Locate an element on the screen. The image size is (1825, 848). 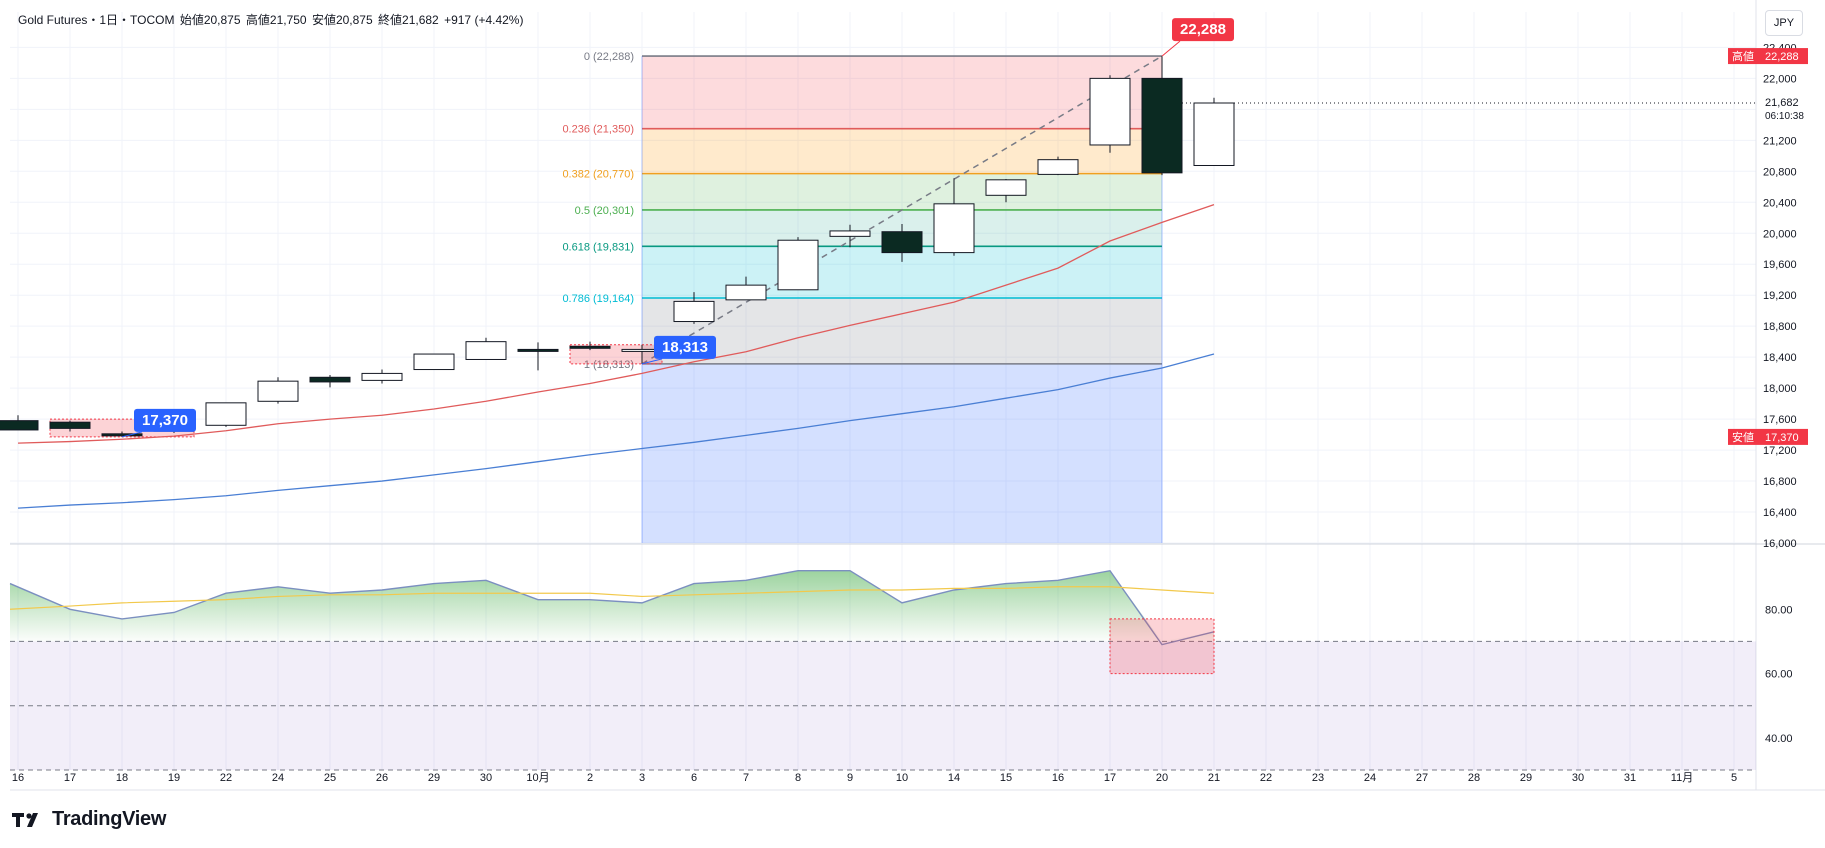
time-tick-label: 25 is located at coordinates (330, 778).